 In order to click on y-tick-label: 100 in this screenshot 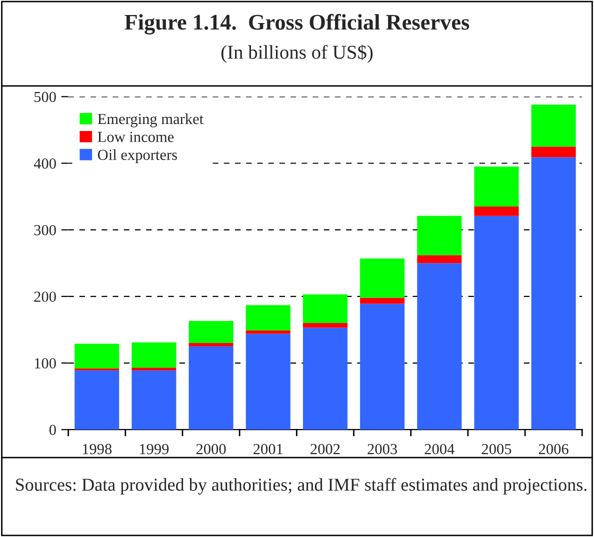, I will do `click(45, 363)`.